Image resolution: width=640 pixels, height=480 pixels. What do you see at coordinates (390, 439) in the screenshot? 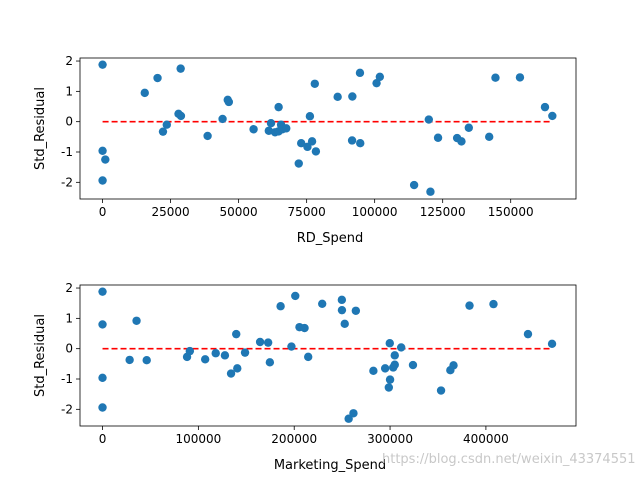
I see `x-tick-label: 300000` at bounding box center [390, 439].